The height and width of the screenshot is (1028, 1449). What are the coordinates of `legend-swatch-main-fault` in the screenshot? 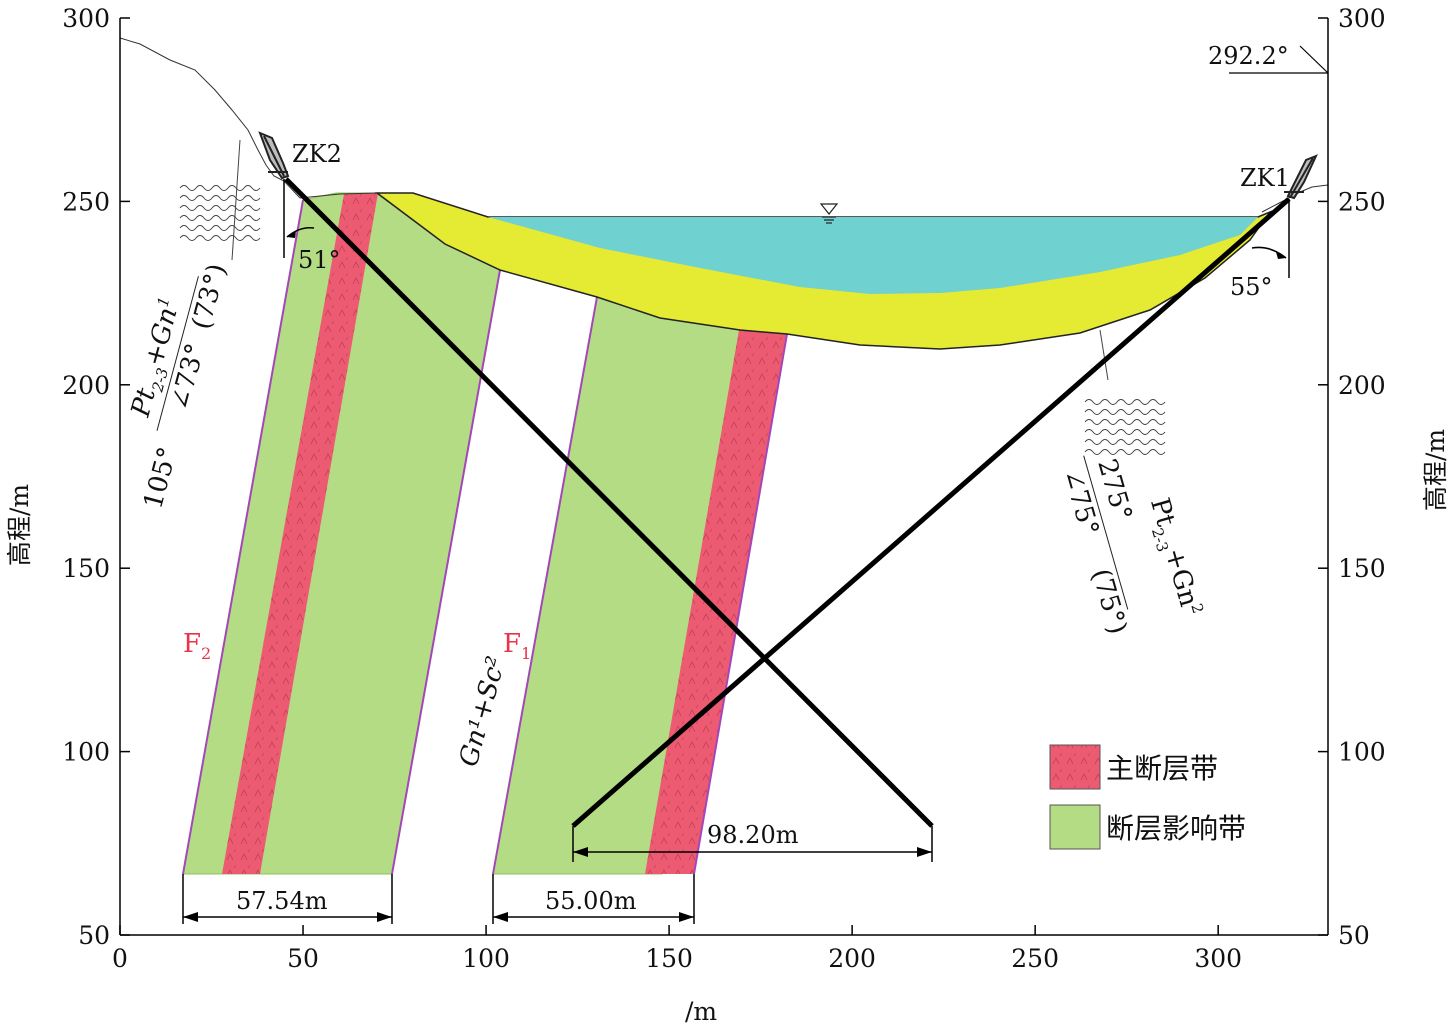 It's located at (1075, 767).